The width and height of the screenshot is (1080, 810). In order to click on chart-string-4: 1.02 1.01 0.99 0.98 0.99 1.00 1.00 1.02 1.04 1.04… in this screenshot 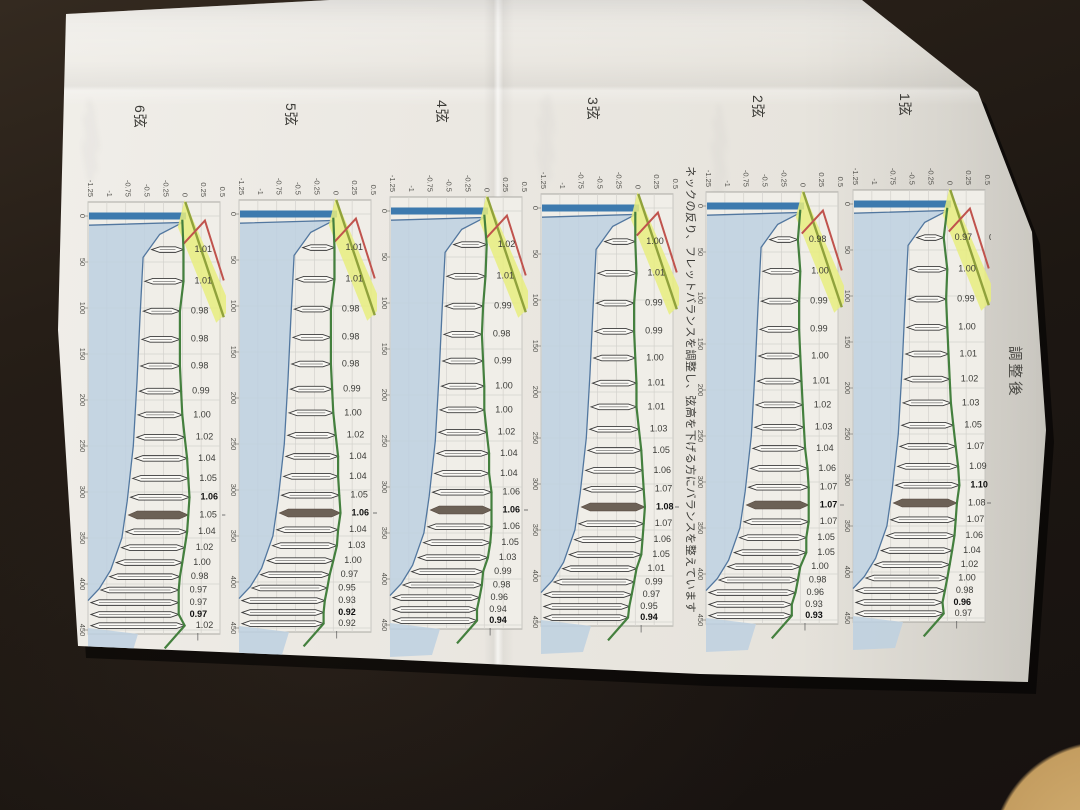, I will do `click(454, 416)`.